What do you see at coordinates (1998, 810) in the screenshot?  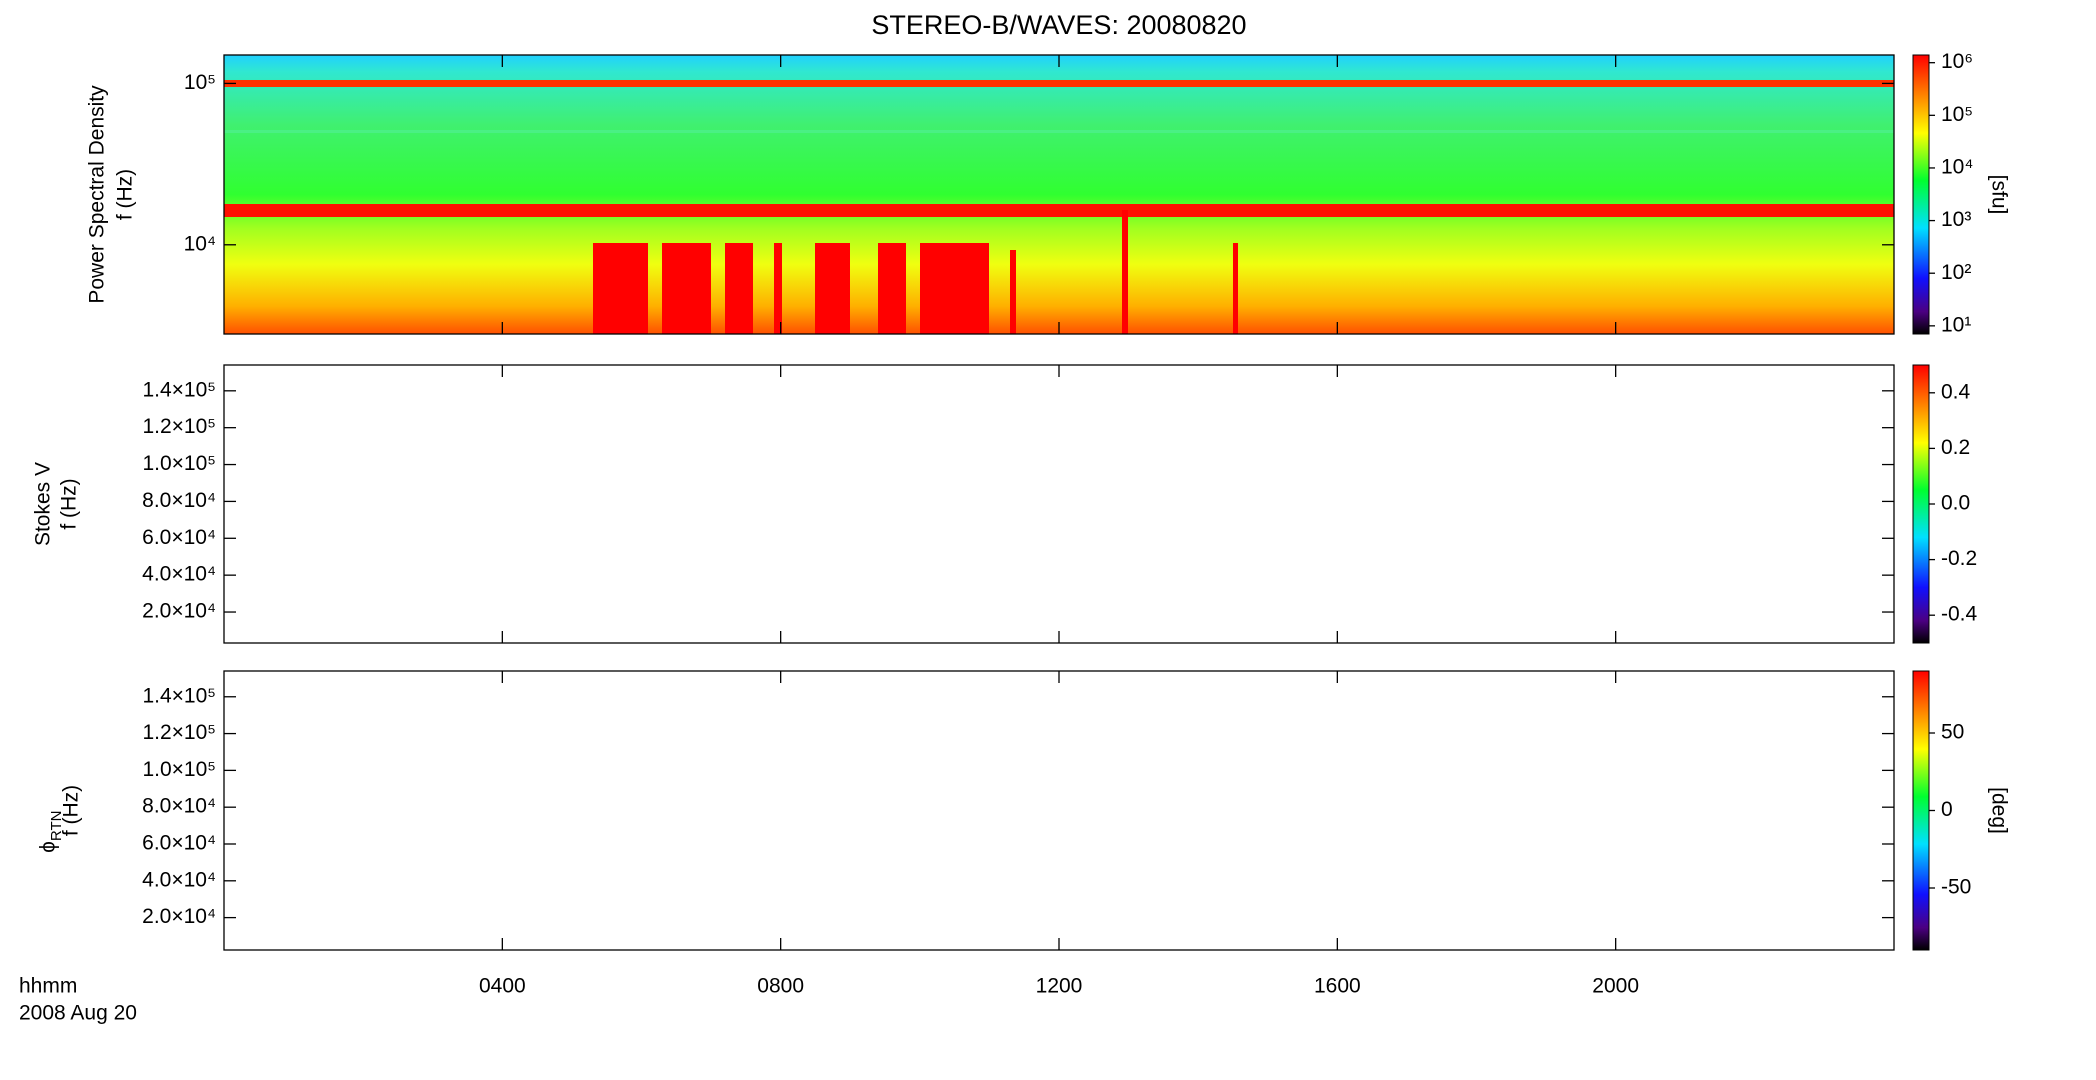 I see `colorbar-label: [deg]` at bounding box center [1998, 810].